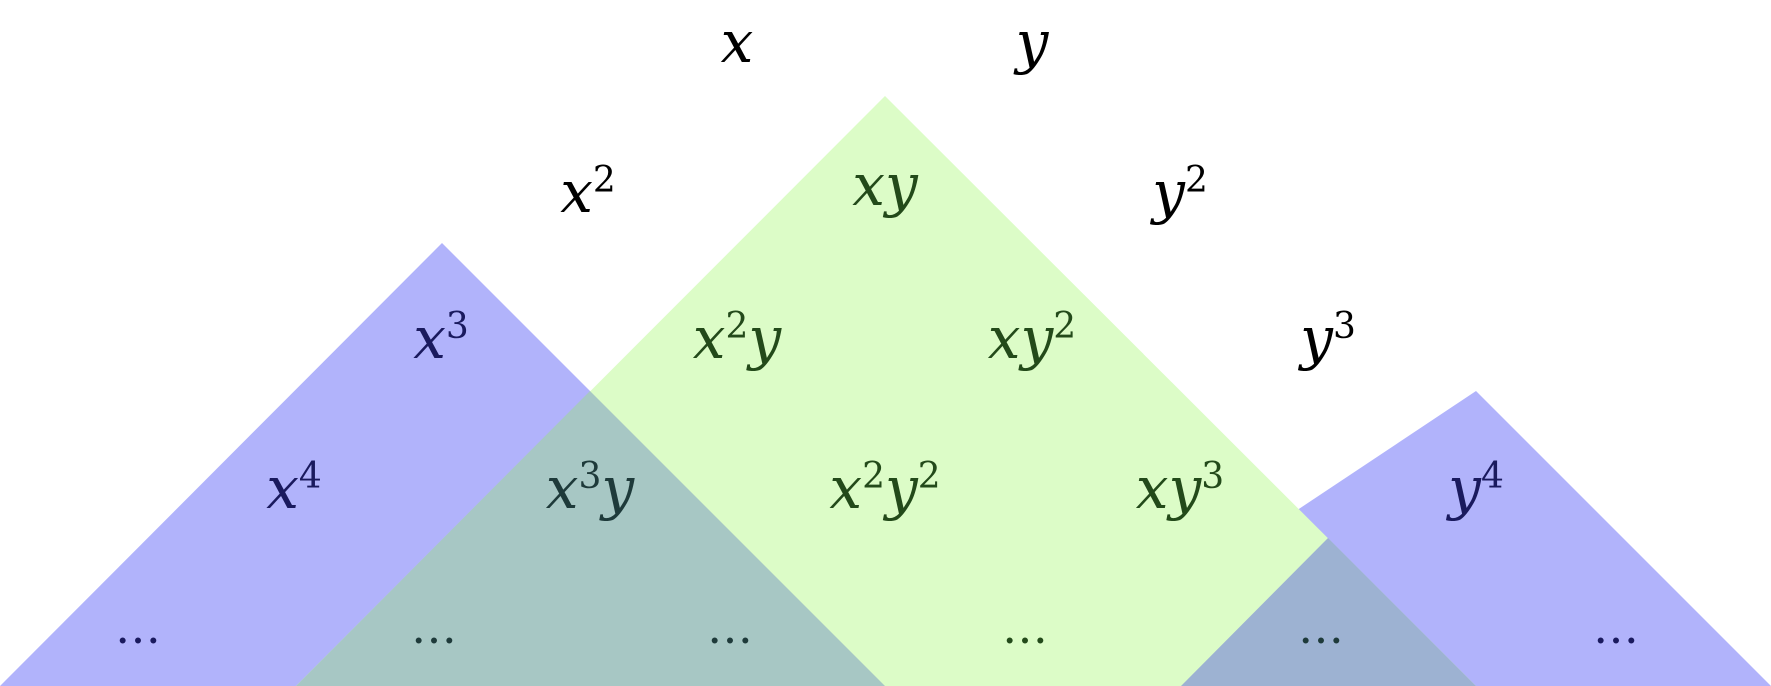  What do you see at coordinates (590, 488) in the screenshot?
I see `monomial-x3y: x3y` at bounding box center [590, 488].